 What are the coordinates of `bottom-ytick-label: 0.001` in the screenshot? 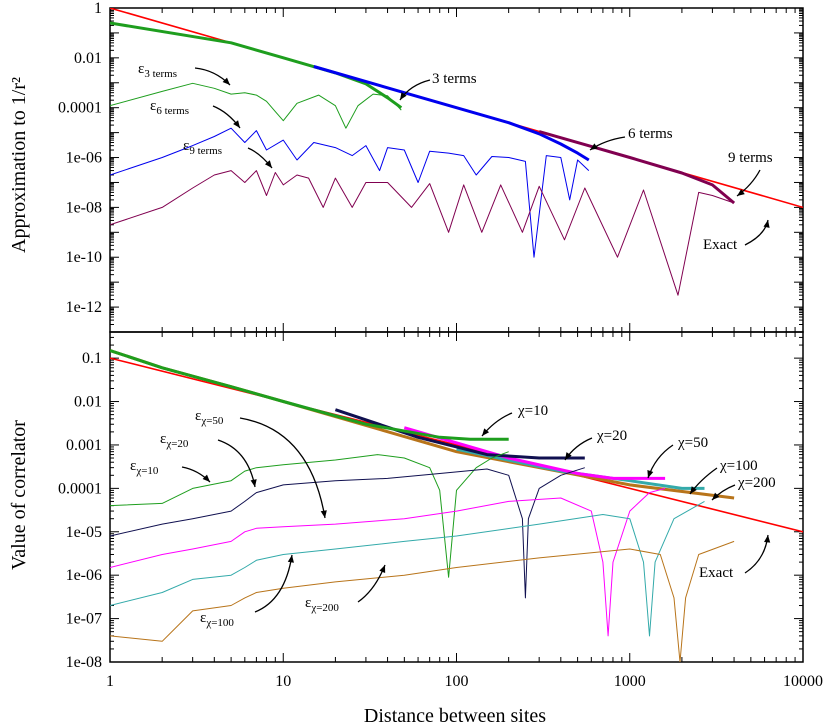 It's located at (84, 445).